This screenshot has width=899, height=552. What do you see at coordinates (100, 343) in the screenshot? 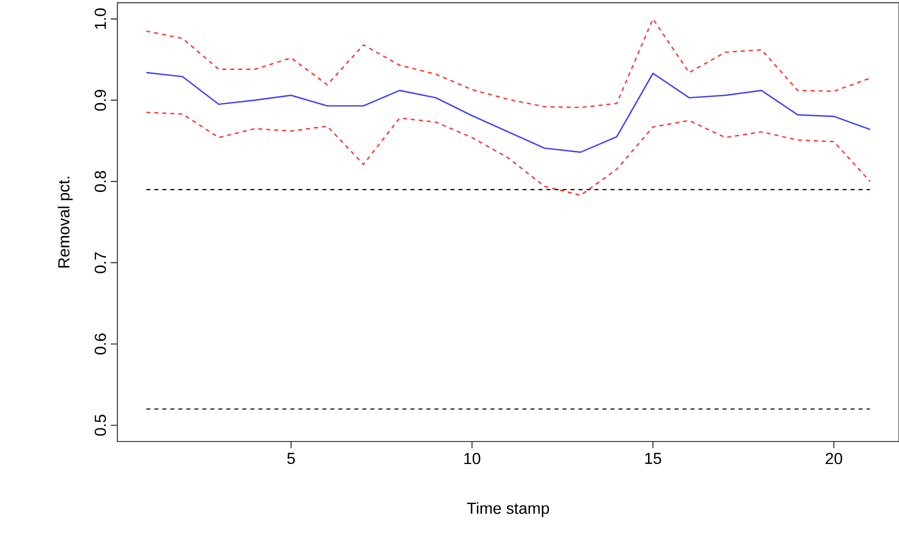
I see `y-tick-label: 0.6` at bounding box center [100, 343].